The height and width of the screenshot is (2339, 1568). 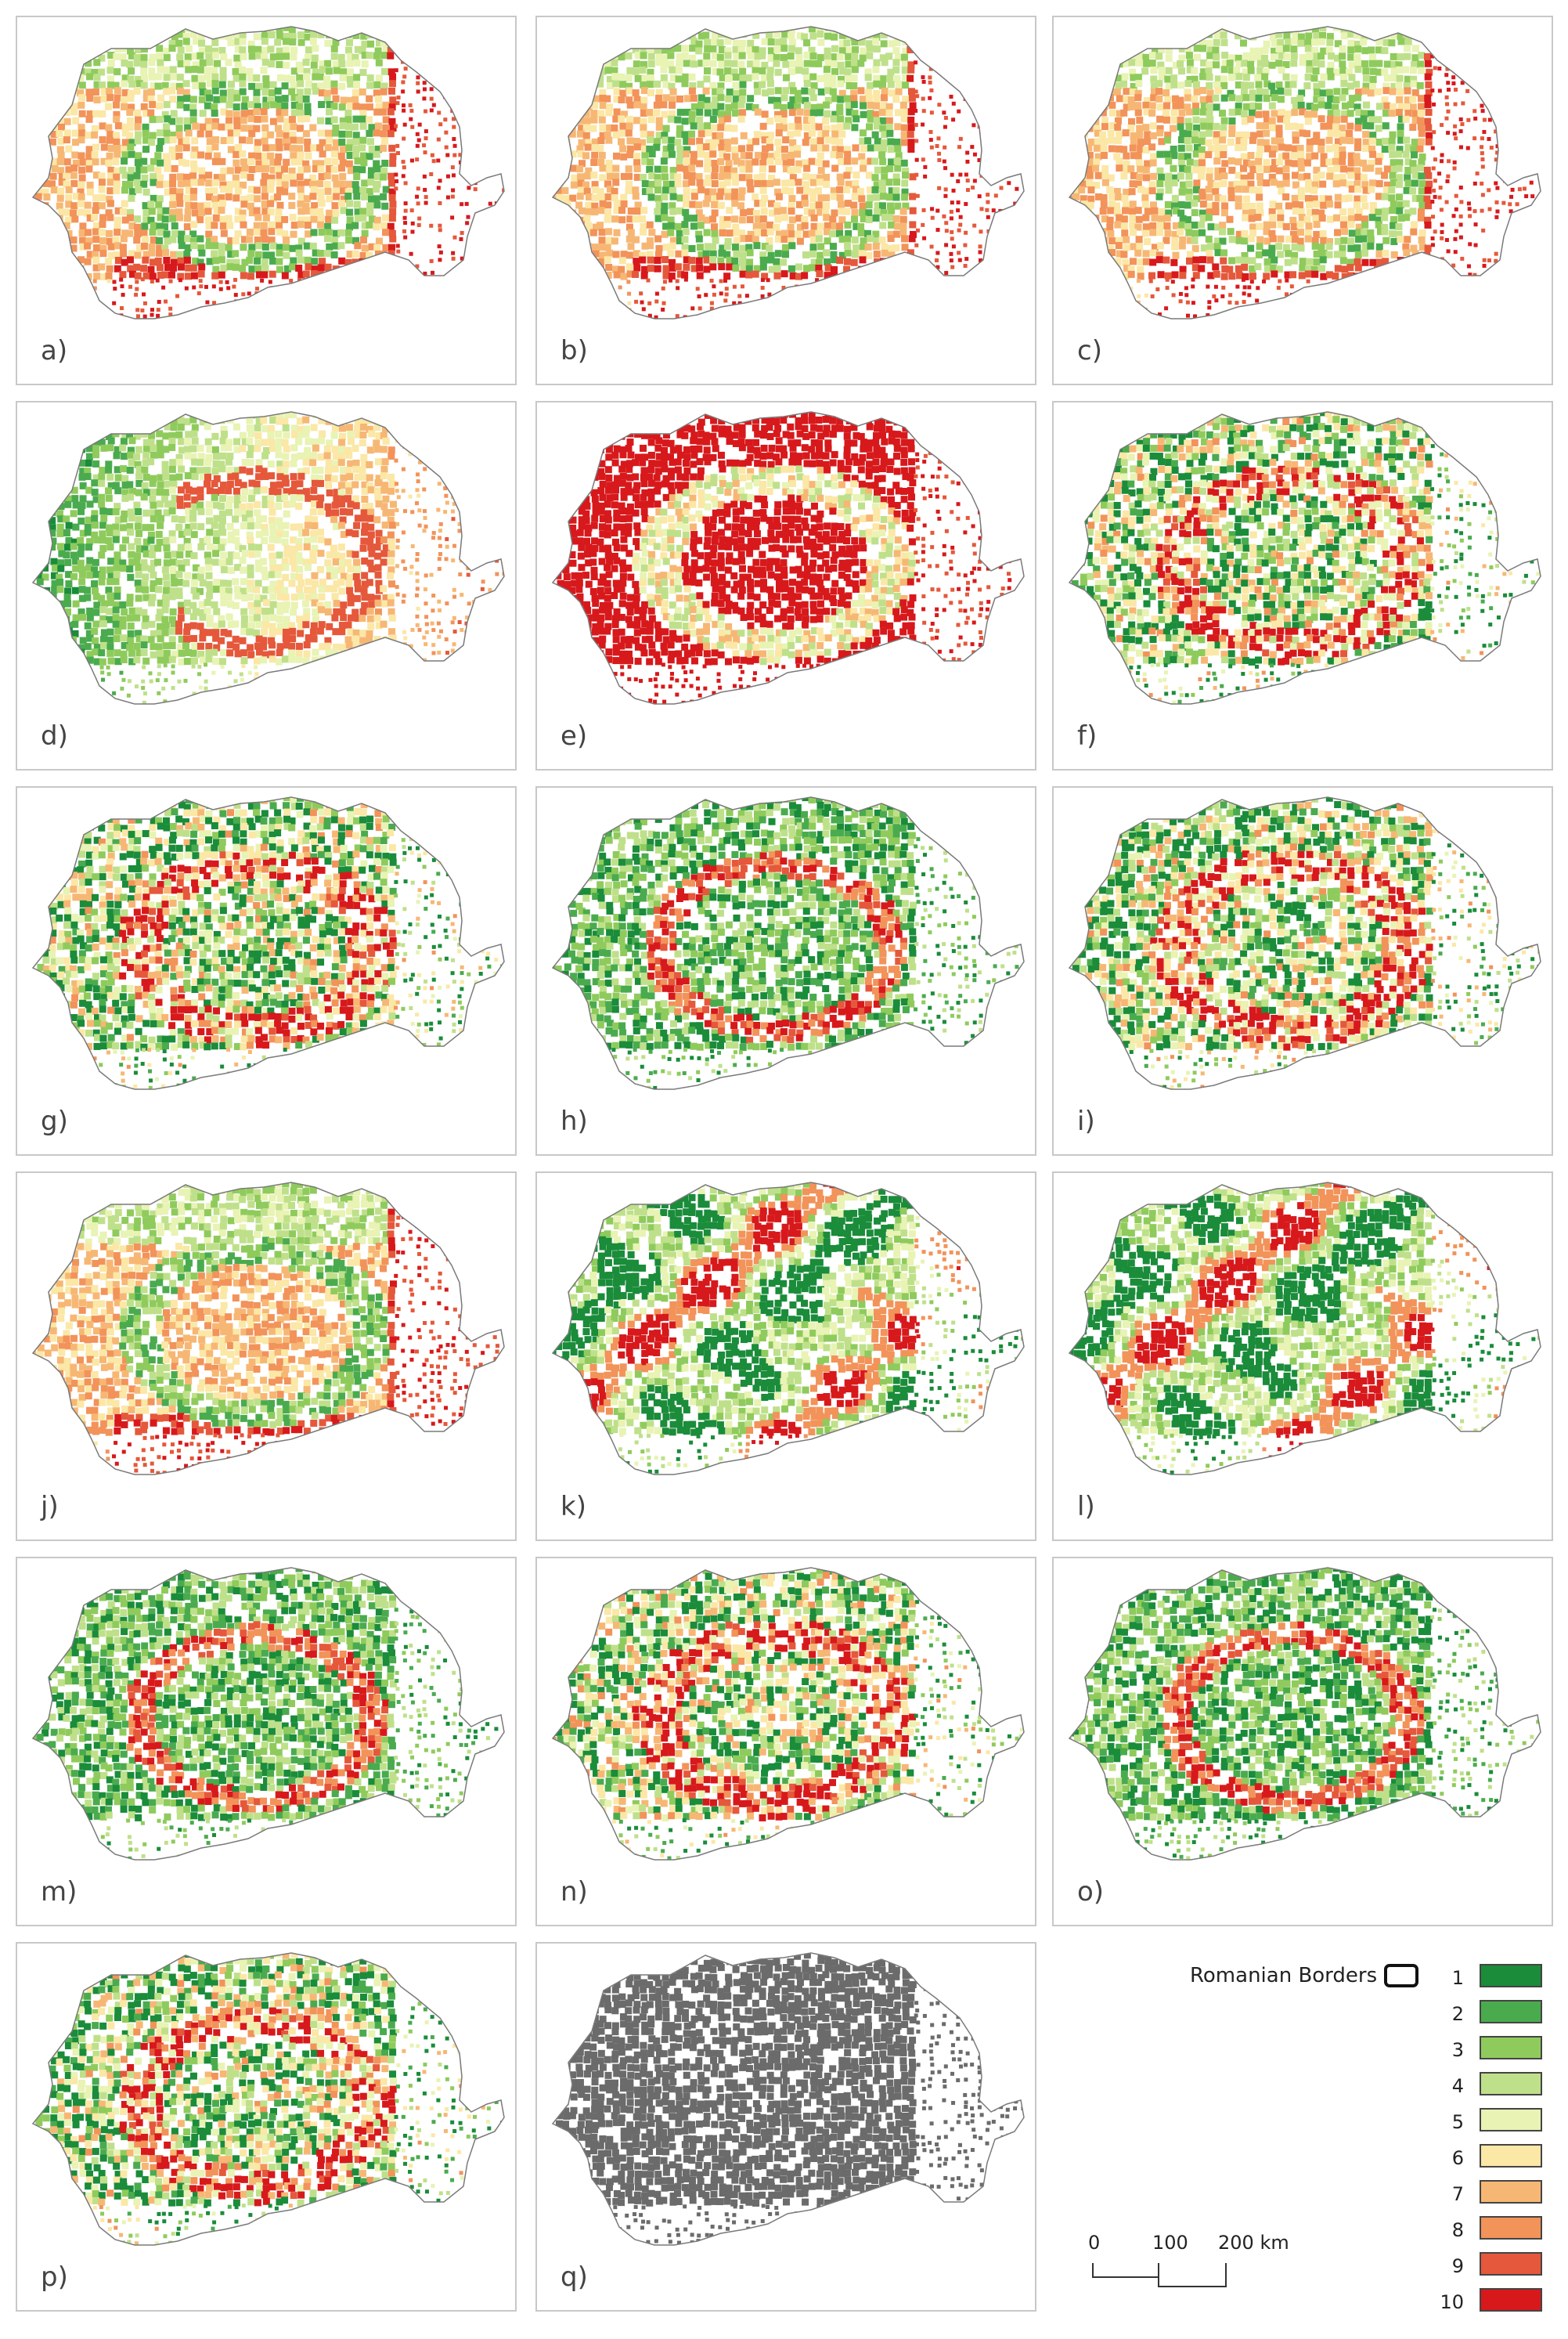 I want to click on map-o, so click(x=1304, y=1714).